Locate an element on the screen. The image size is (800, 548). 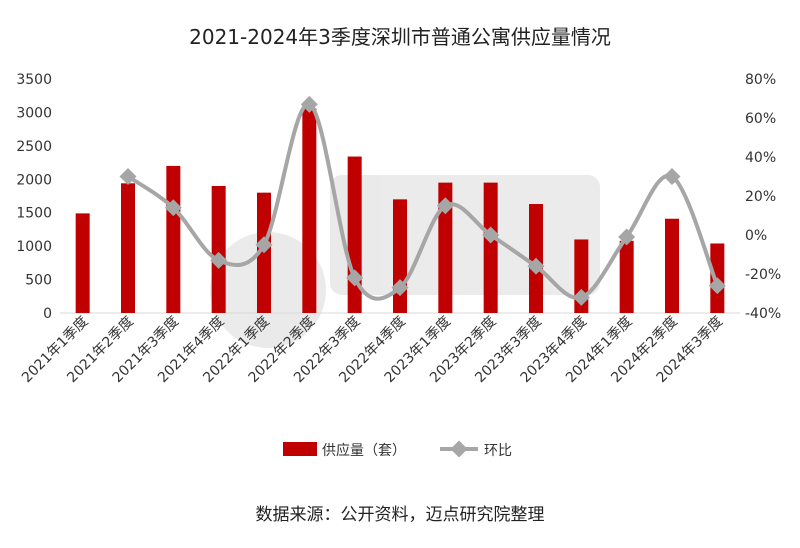
y-left-ticks: 0 500 1000 1500 2000 2500 3000 3500 is located at coordinates (34, 197).